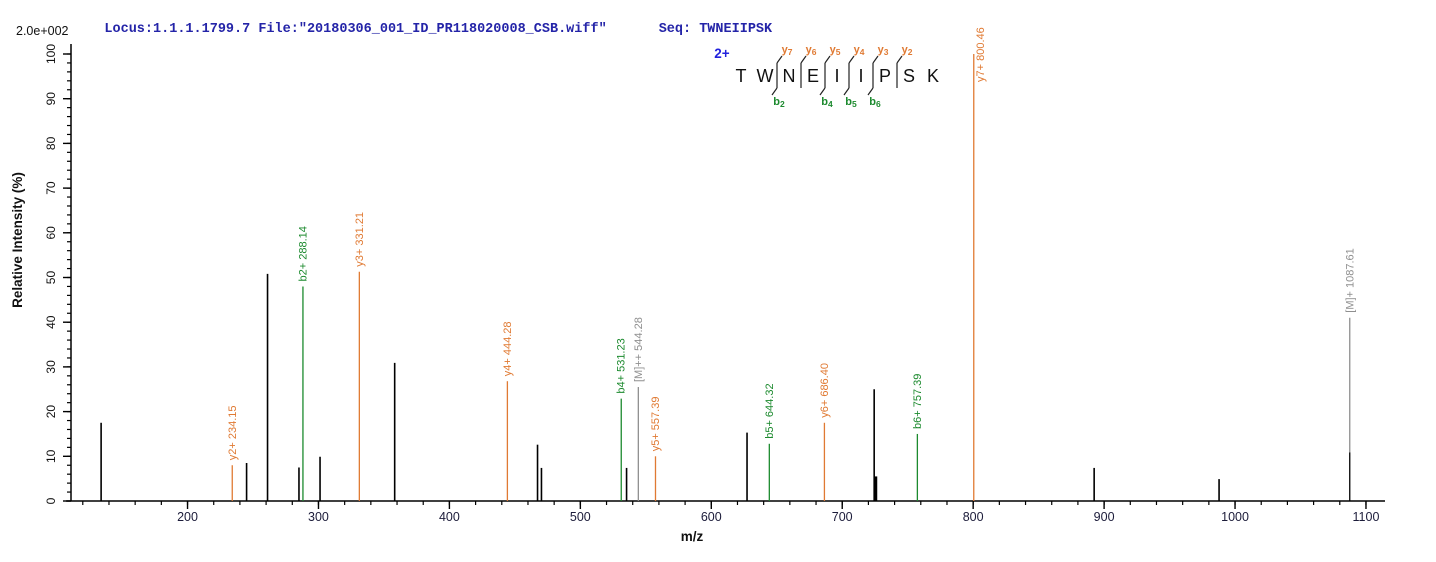 The height and width of the screenshot is (562, 1436). What do you see at coordinates (692, 536) in the screenshot?
I see `x-axis-title: m/z` at bounding box center [692, 536].